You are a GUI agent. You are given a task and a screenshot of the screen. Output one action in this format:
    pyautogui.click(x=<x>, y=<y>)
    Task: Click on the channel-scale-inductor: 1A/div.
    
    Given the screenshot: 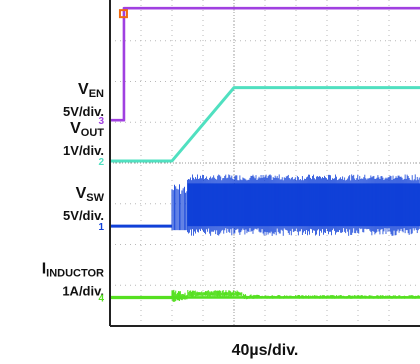 What is the action you would take?
    pyautogui.click(x=83, y=290)
    